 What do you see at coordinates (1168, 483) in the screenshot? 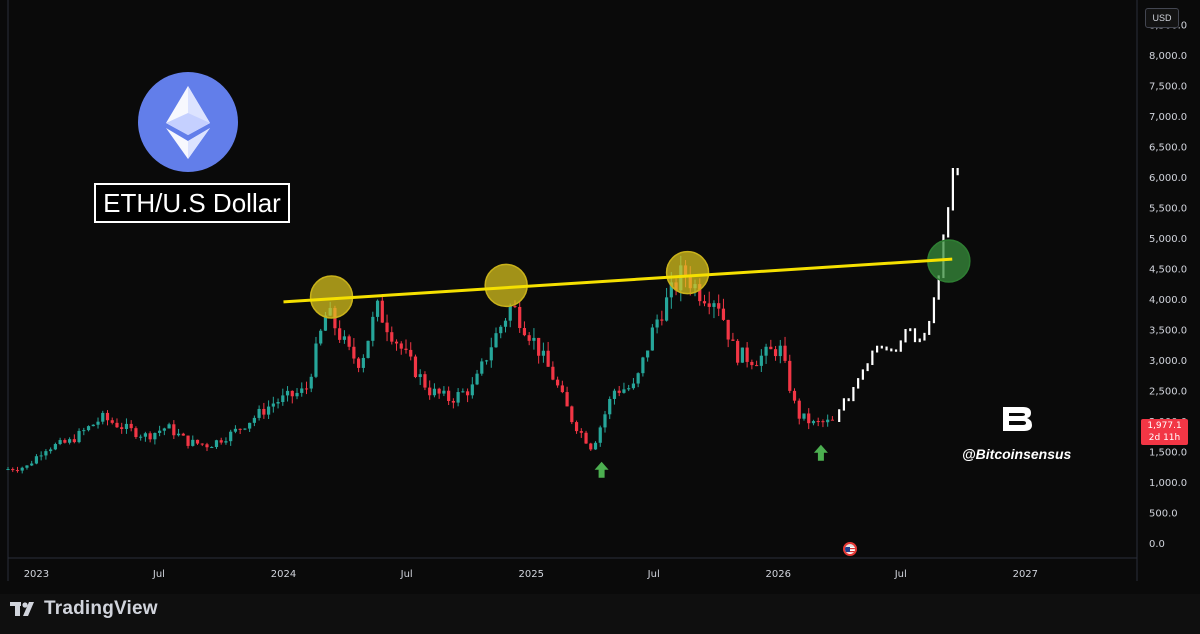
I see `y-tick-label: 1,000.0` at bounding box center [1168, 483].